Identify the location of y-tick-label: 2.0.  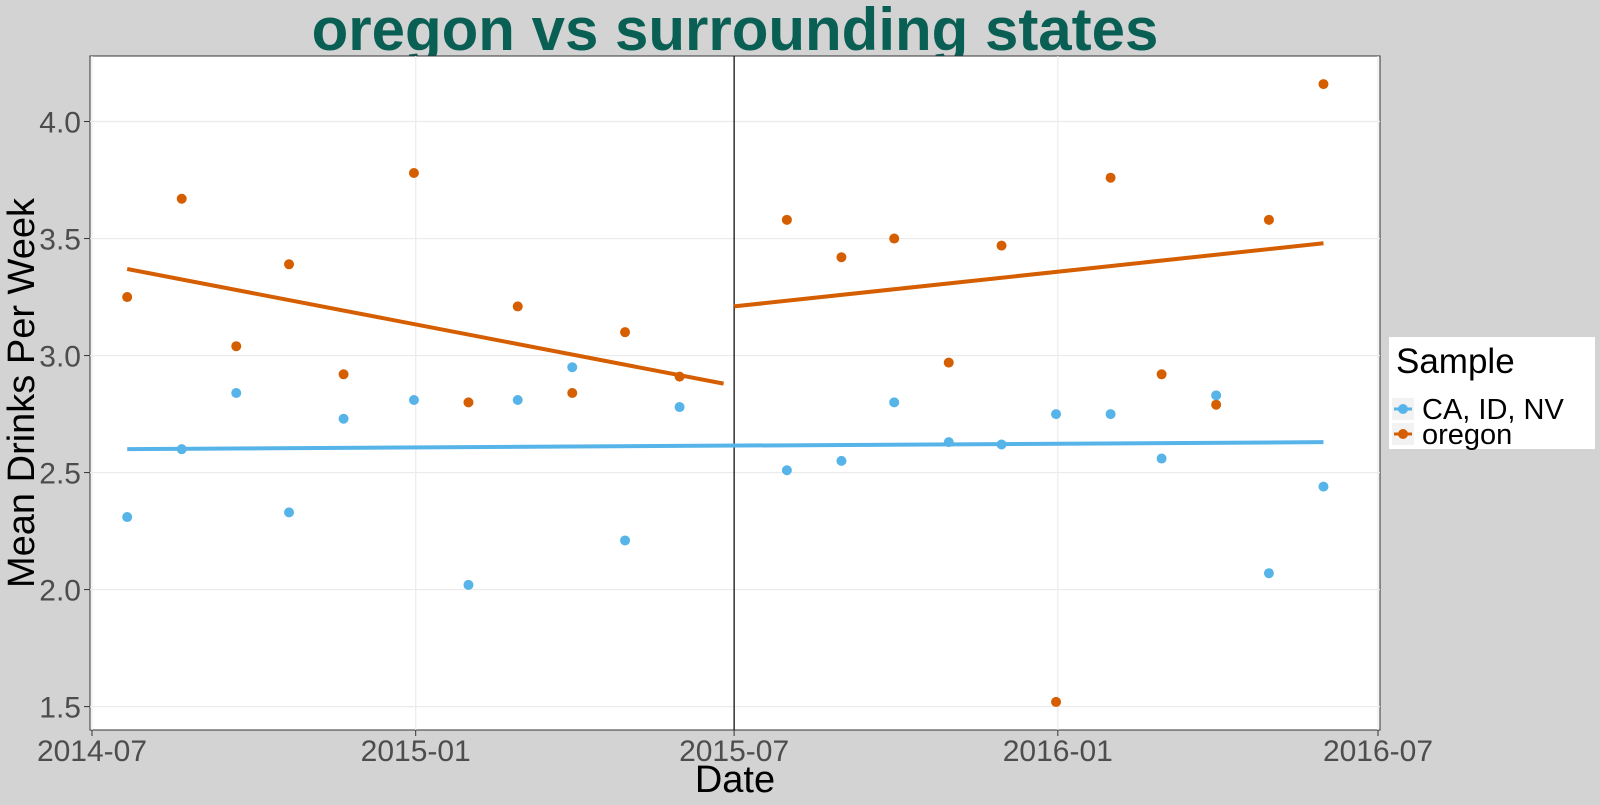
(60, 591).